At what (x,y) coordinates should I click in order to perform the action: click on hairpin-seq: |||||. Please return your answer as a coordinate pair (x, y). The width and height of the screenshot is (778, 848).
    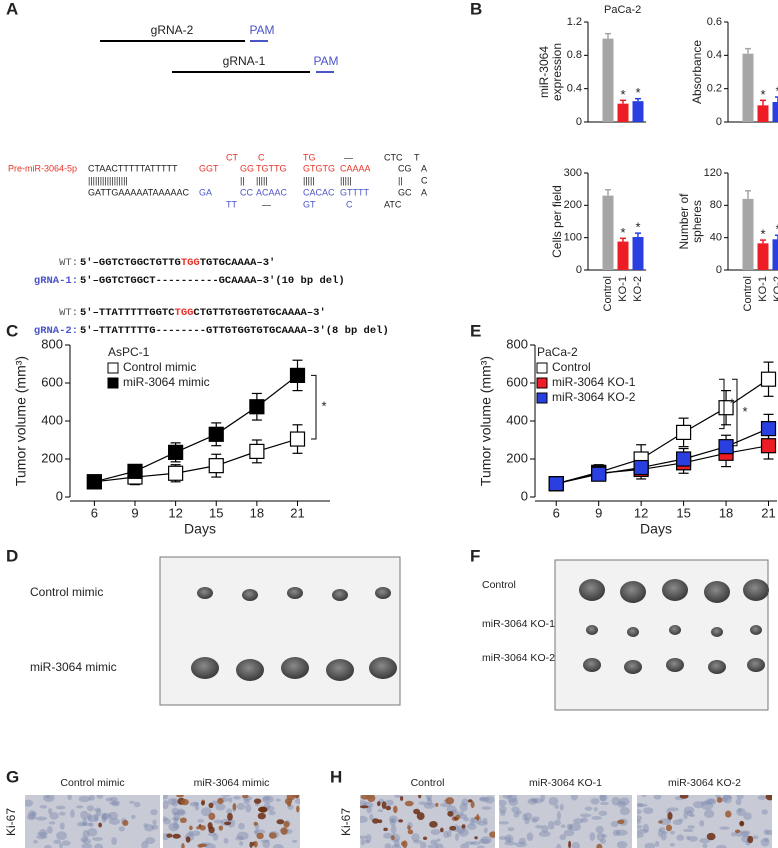
    Looking at the image, I should click on (309, 180).